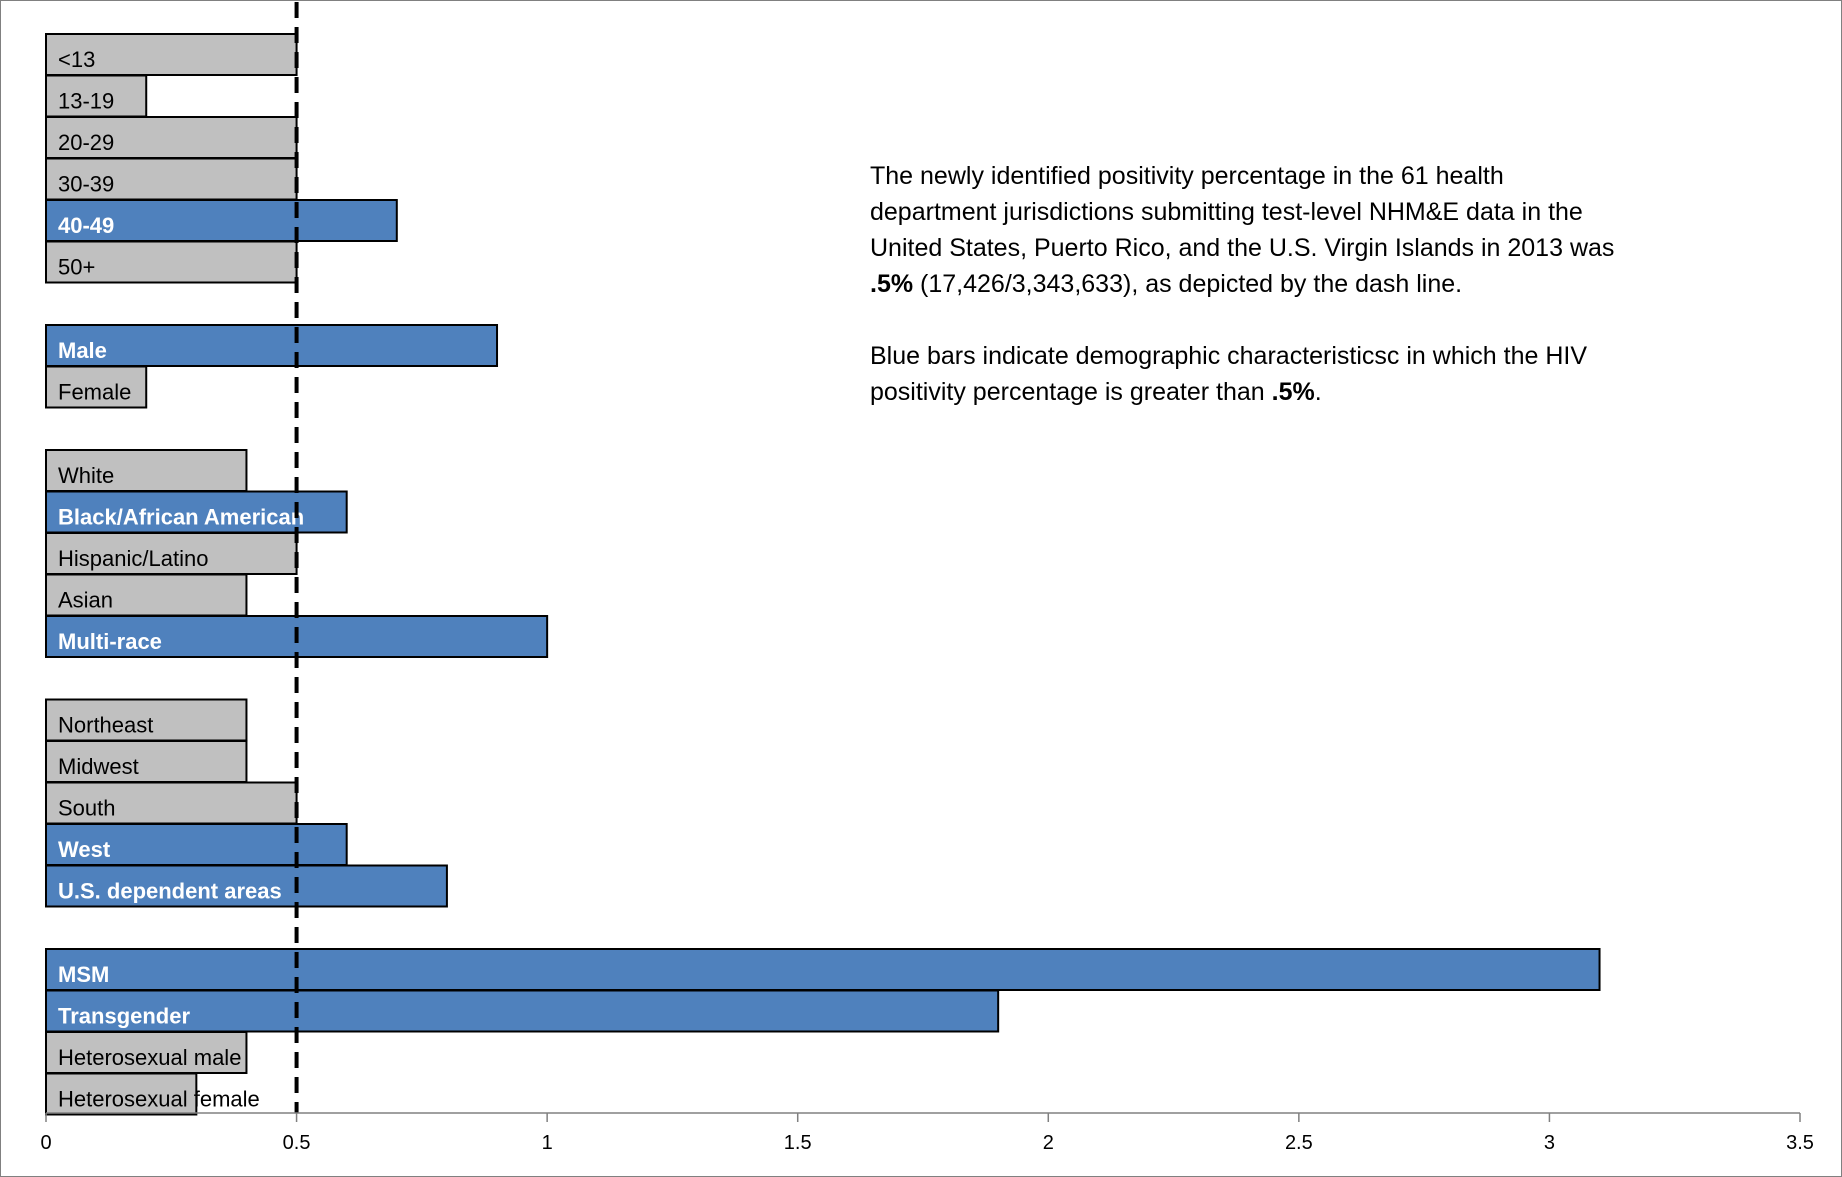 The height and width of the screenshot is (1177, 1842). Describe the element at coordinates (86, 475) in the screenshot. I see `bar-label: White` at that location.